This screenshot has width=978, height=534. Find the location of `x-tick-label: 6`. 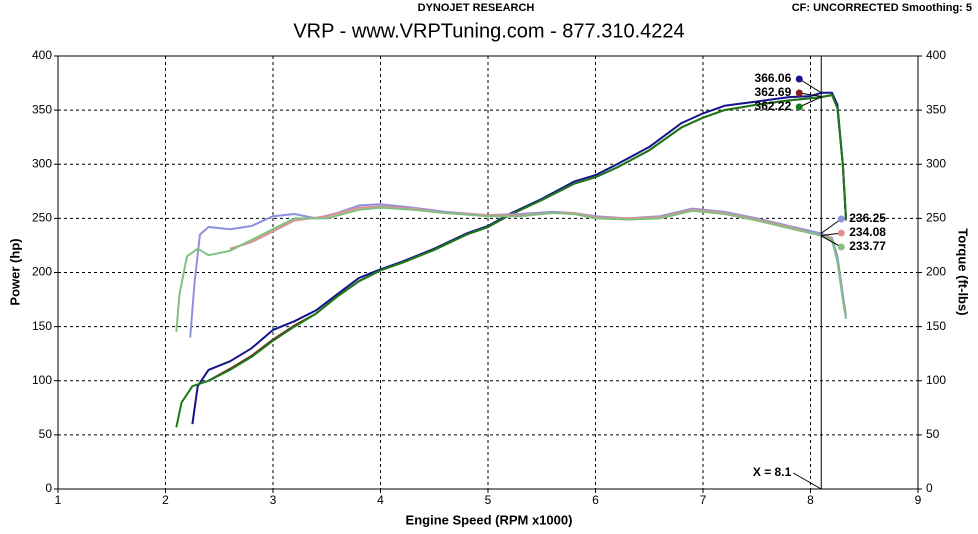

x-tick-label: 6 is located at coordinates (595, 500).